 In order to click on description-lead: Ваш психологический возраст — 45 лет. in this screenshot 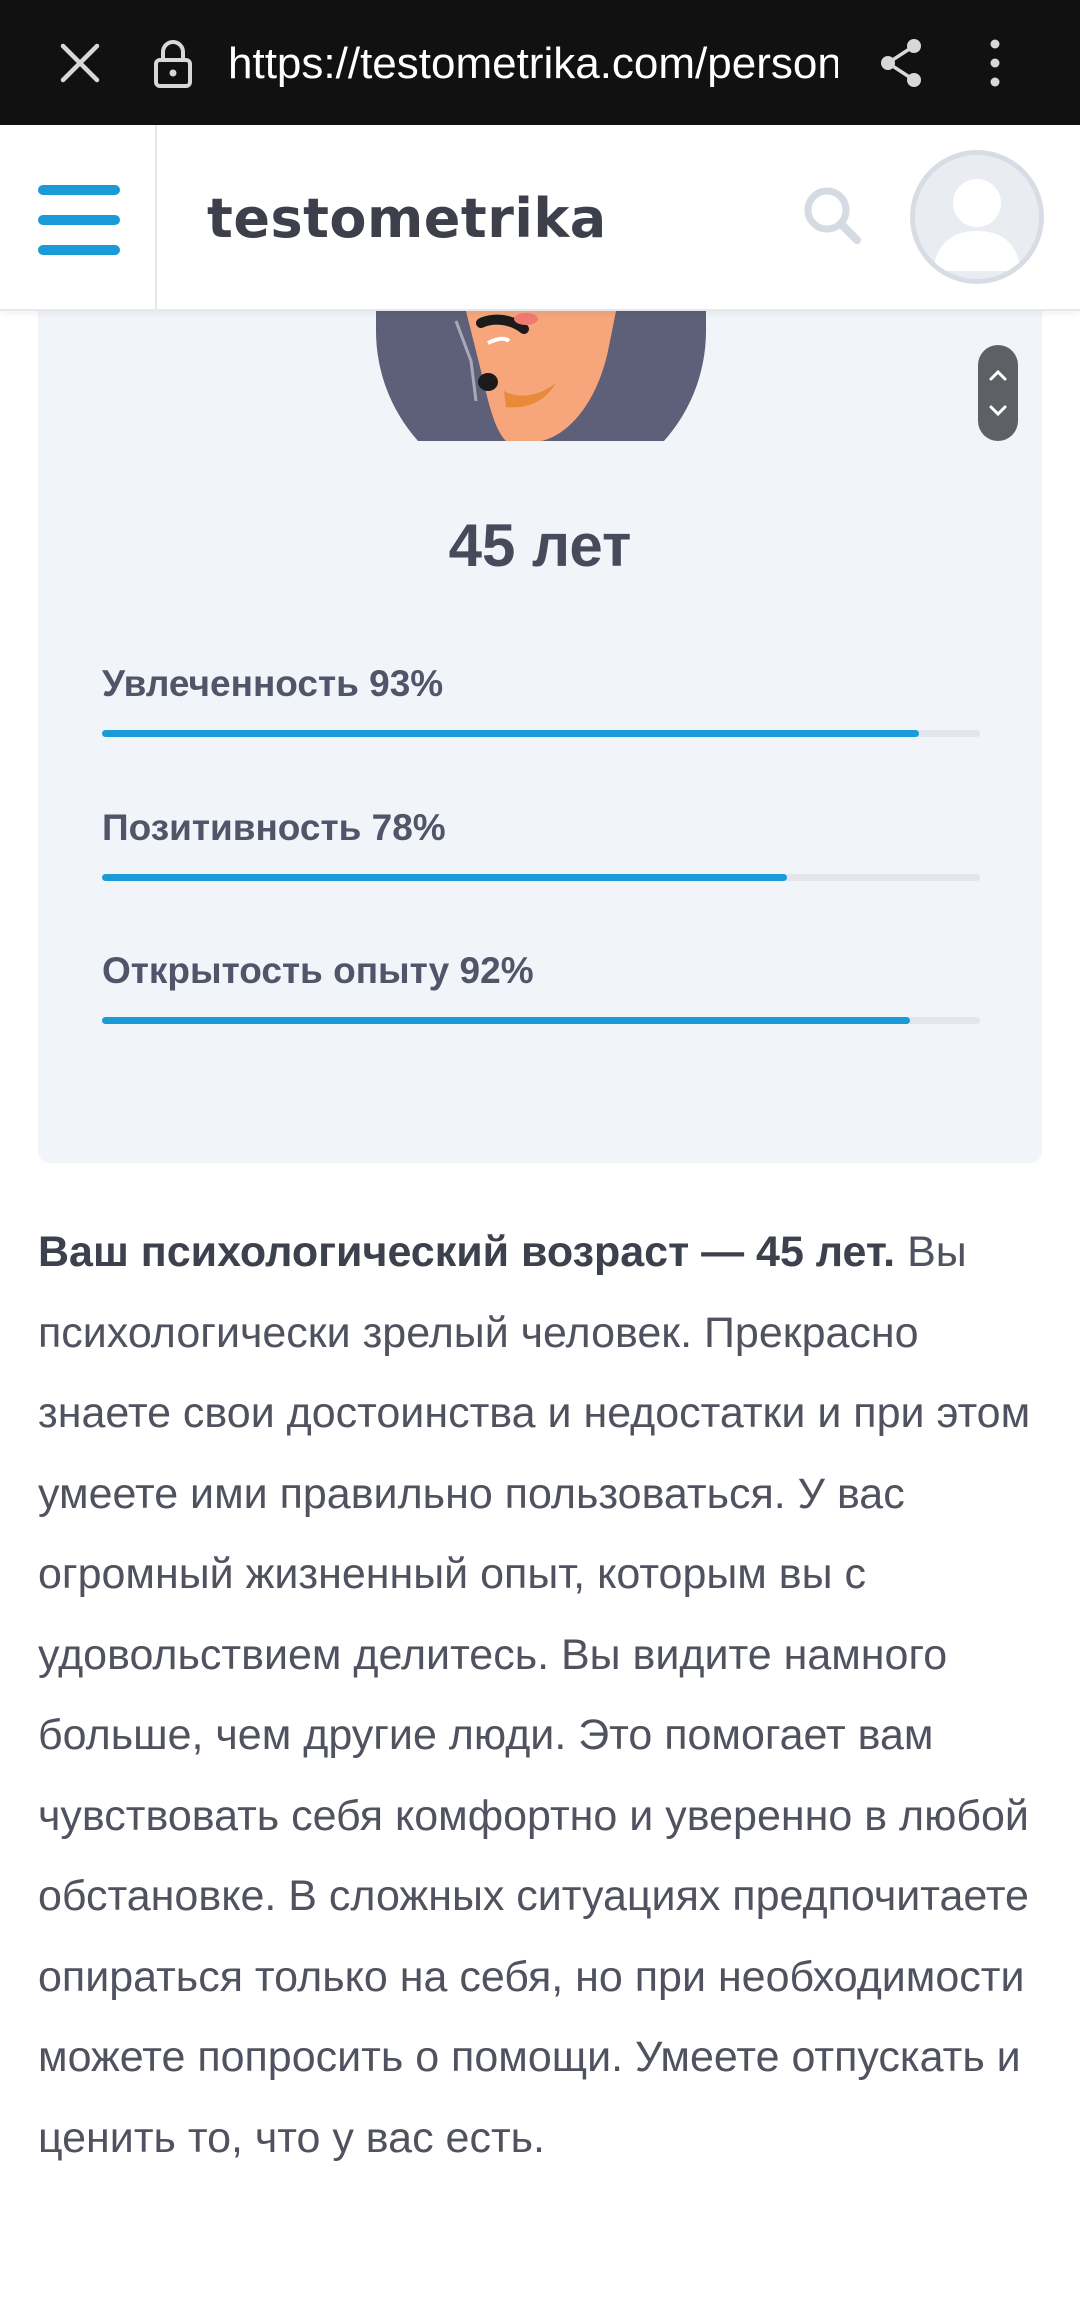, I will do `click(467, 1252)`.